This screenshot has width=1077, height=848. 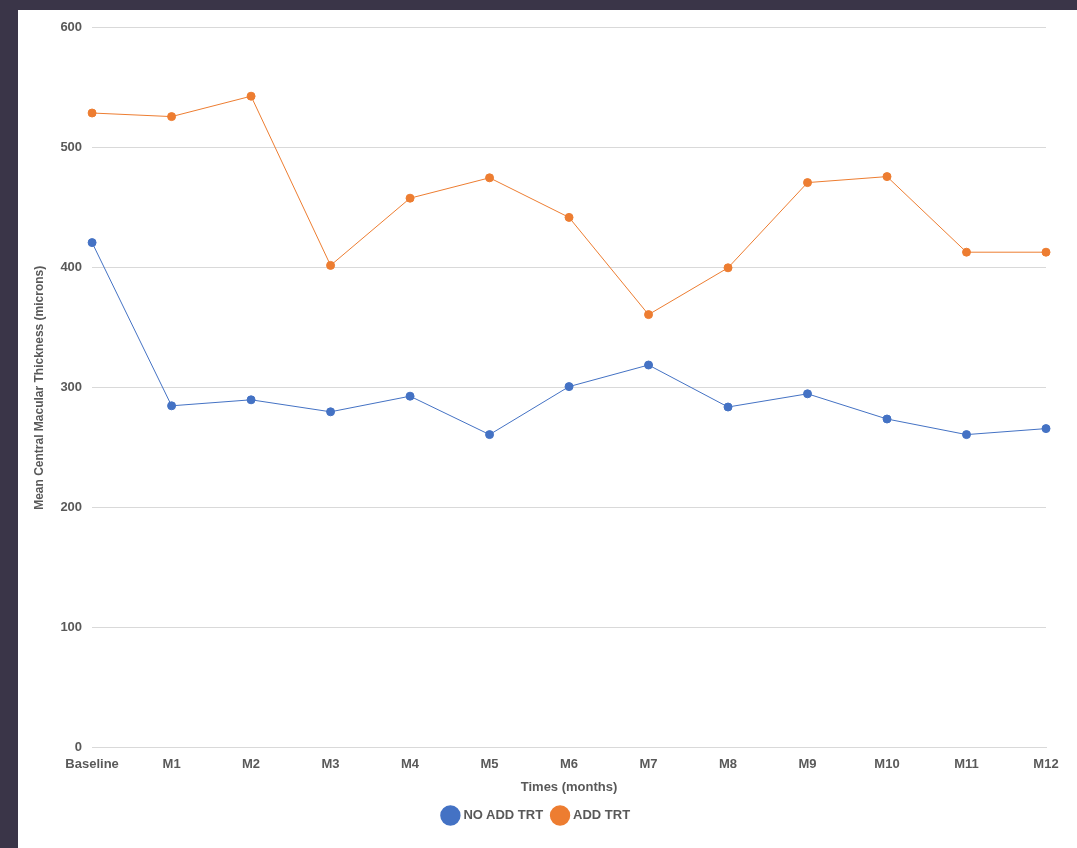 I want to click on y-tick-label: 200, so click(x=71, y=507).